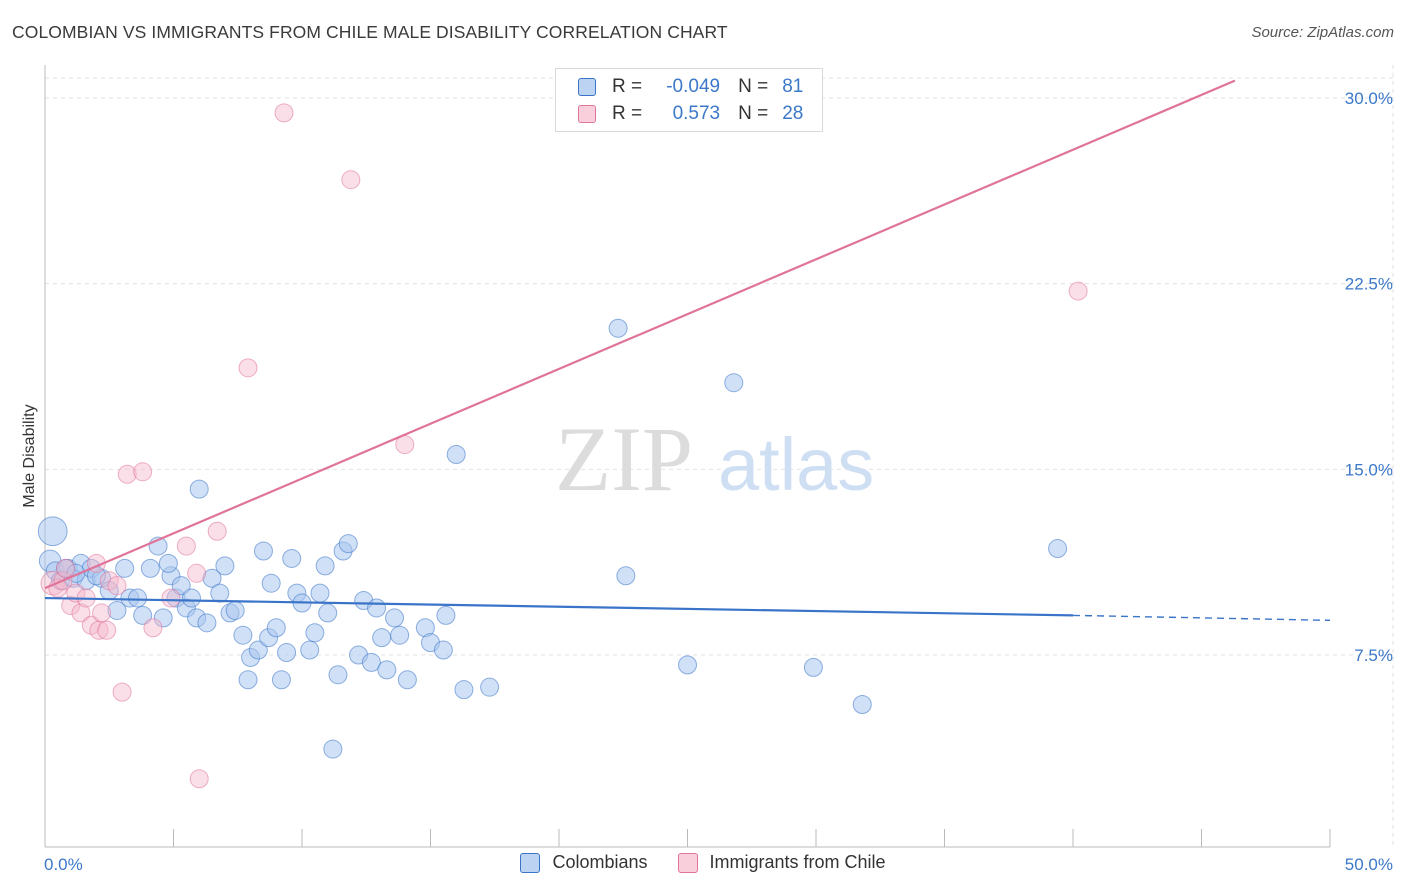 The height and width of the screenshot is (892, 1406). What do you see at coordinates (696, 113) in the screenshot?
I see `chile-r-value: 0.573` at bounding box center [696, 113].